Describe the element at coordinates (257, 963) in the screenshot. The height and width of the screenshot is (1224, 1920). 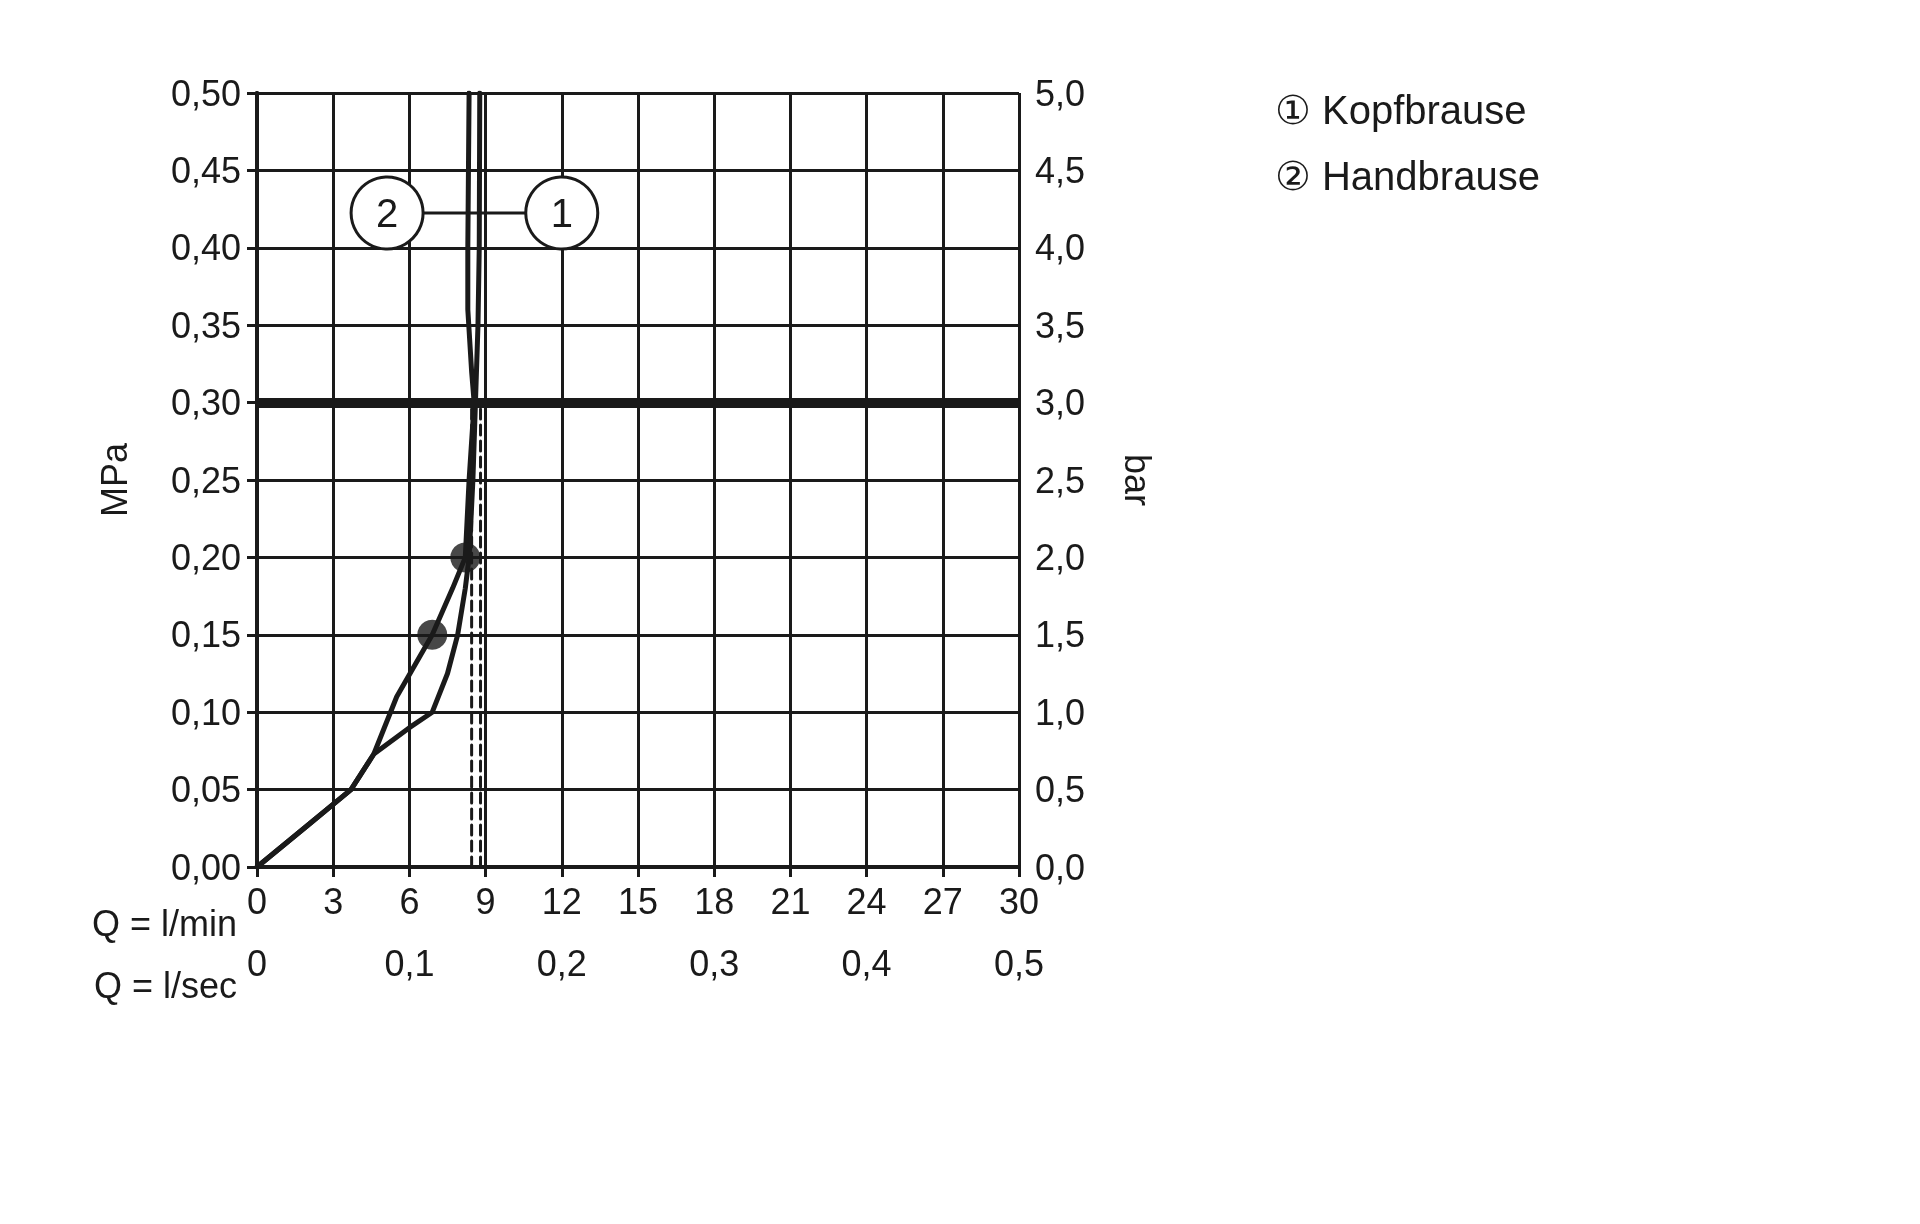
I see `x2-tick-label: 0` at that location.